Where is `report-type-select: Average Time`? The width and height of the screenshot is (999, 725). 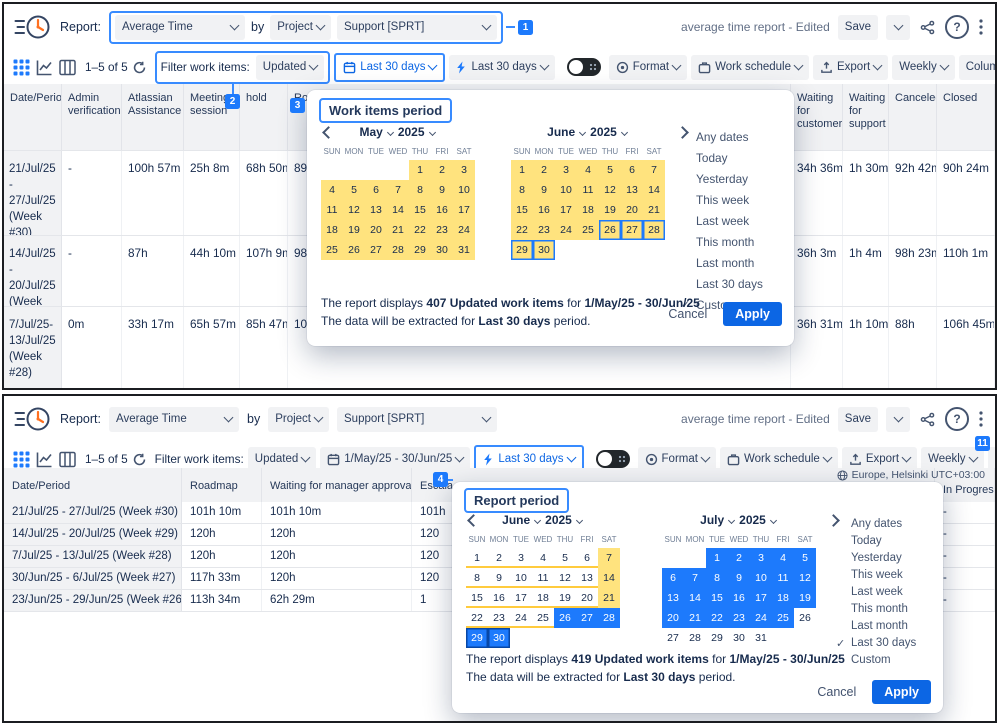 report-type-select: Average Time is located at coordinates (174, 419).